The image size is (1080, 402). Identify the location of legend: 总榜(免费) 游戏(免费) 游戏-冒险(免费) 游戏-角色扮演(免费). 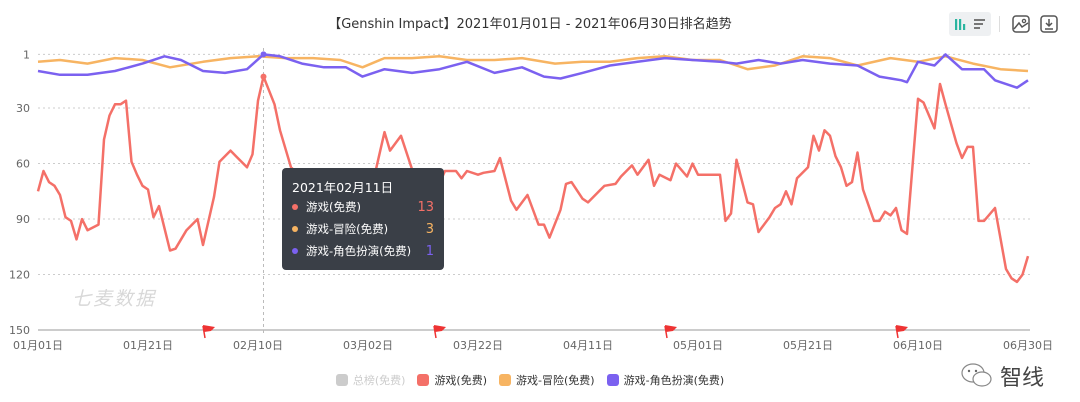
(530, 380).